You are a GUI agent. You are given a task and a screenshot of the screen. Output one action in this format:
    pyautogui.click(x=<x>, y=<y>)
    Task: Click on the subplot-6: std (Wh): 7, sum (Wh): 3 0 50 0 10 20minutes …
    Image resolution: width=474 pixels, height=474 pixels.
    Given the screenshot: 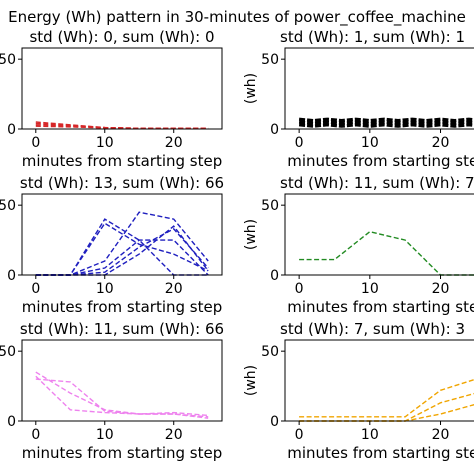 What is the action you would take?
    pyautogui.click(x=358, y=391)
    